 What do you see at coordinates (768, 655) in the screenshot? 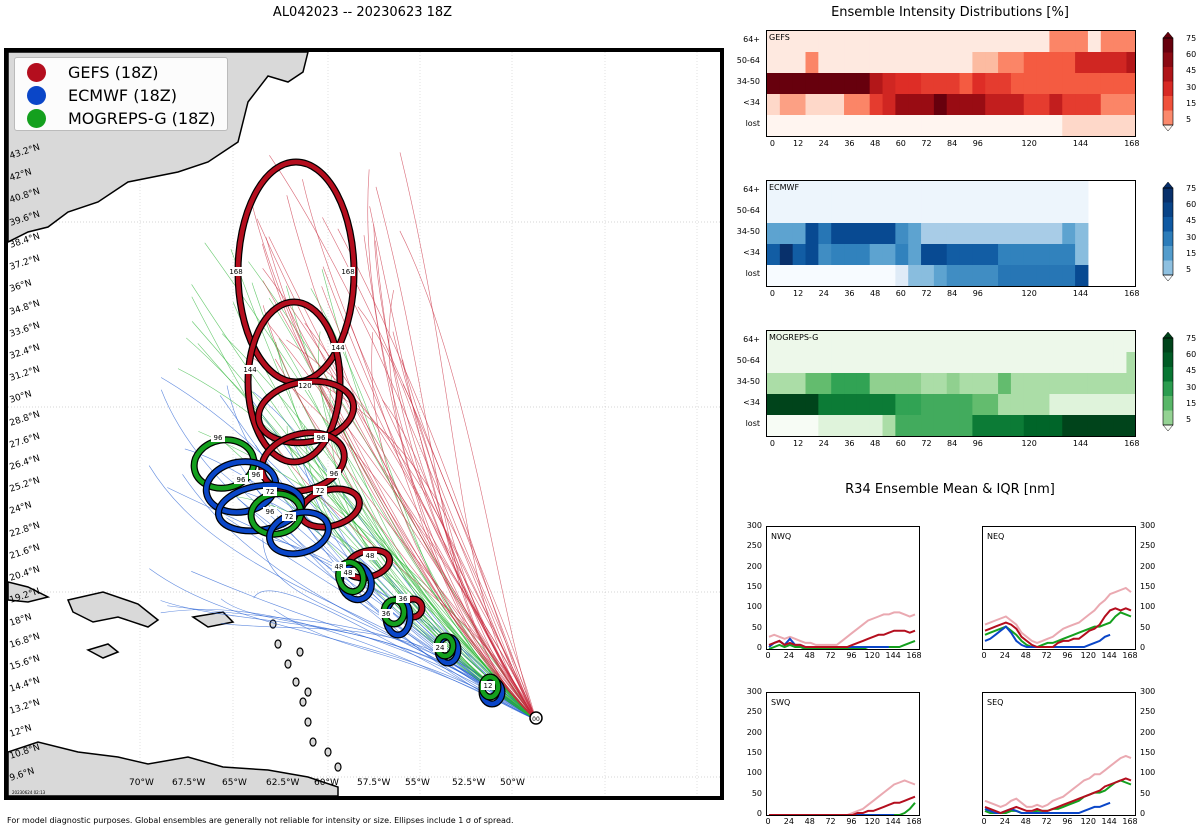
I see `r34-x-tick: 0` at bounding box center [768, 655].